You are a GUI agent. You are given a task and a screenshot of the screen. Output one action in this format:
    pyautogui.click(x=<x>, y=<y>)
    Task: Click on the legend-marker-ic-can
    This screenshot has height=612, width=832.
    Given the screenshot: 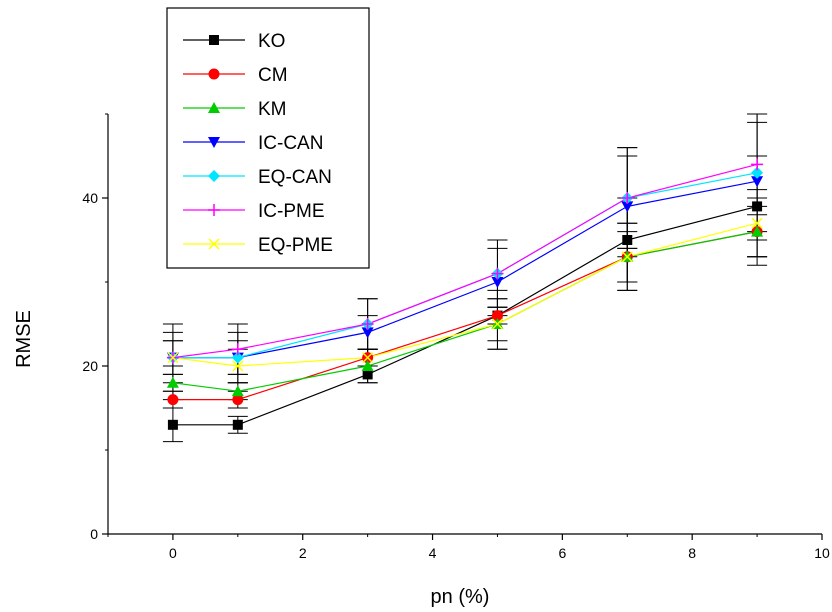 What is the action you would take?
    pyautogui.click(x=214, y=142)
    